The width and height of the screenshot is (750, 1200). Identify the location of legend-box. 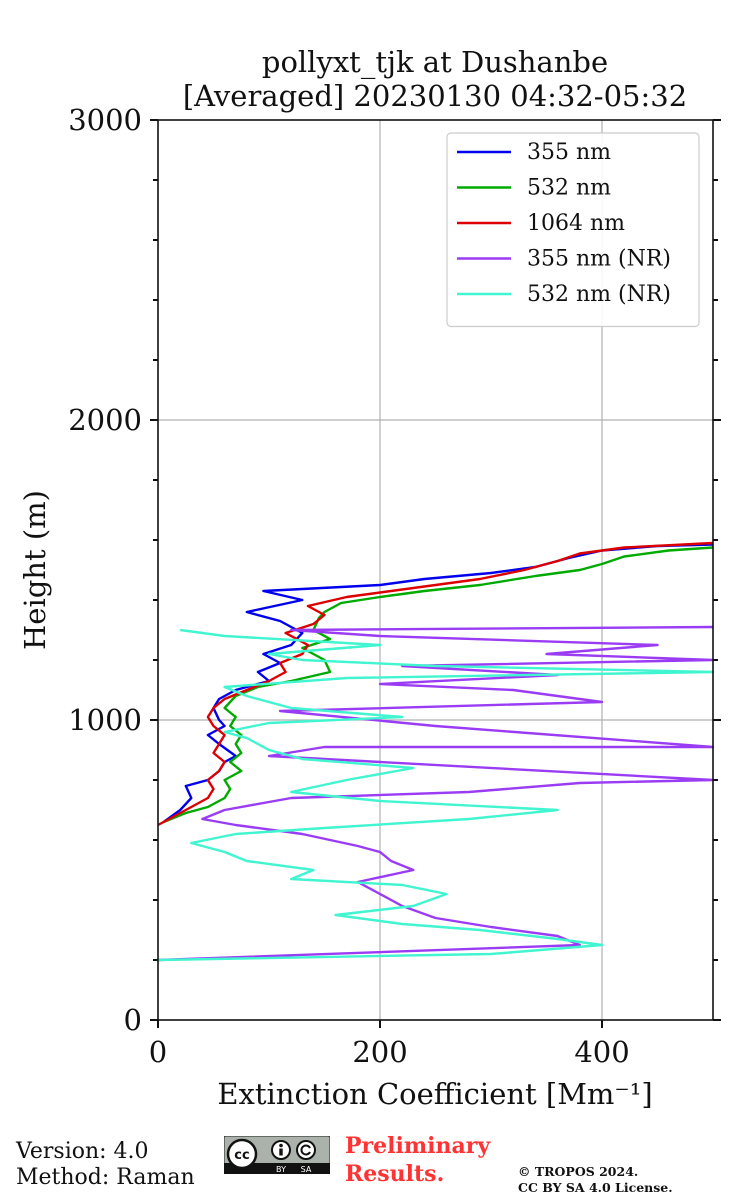
(573, 230).